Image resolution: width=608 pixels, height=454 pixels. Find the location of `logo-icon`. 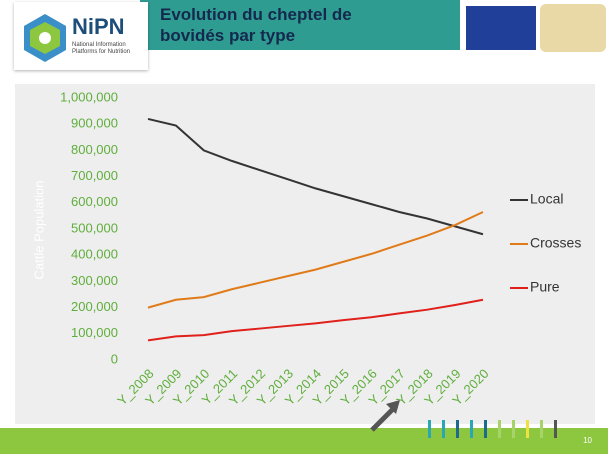

logo-icon is located at coordinates (45, 38).